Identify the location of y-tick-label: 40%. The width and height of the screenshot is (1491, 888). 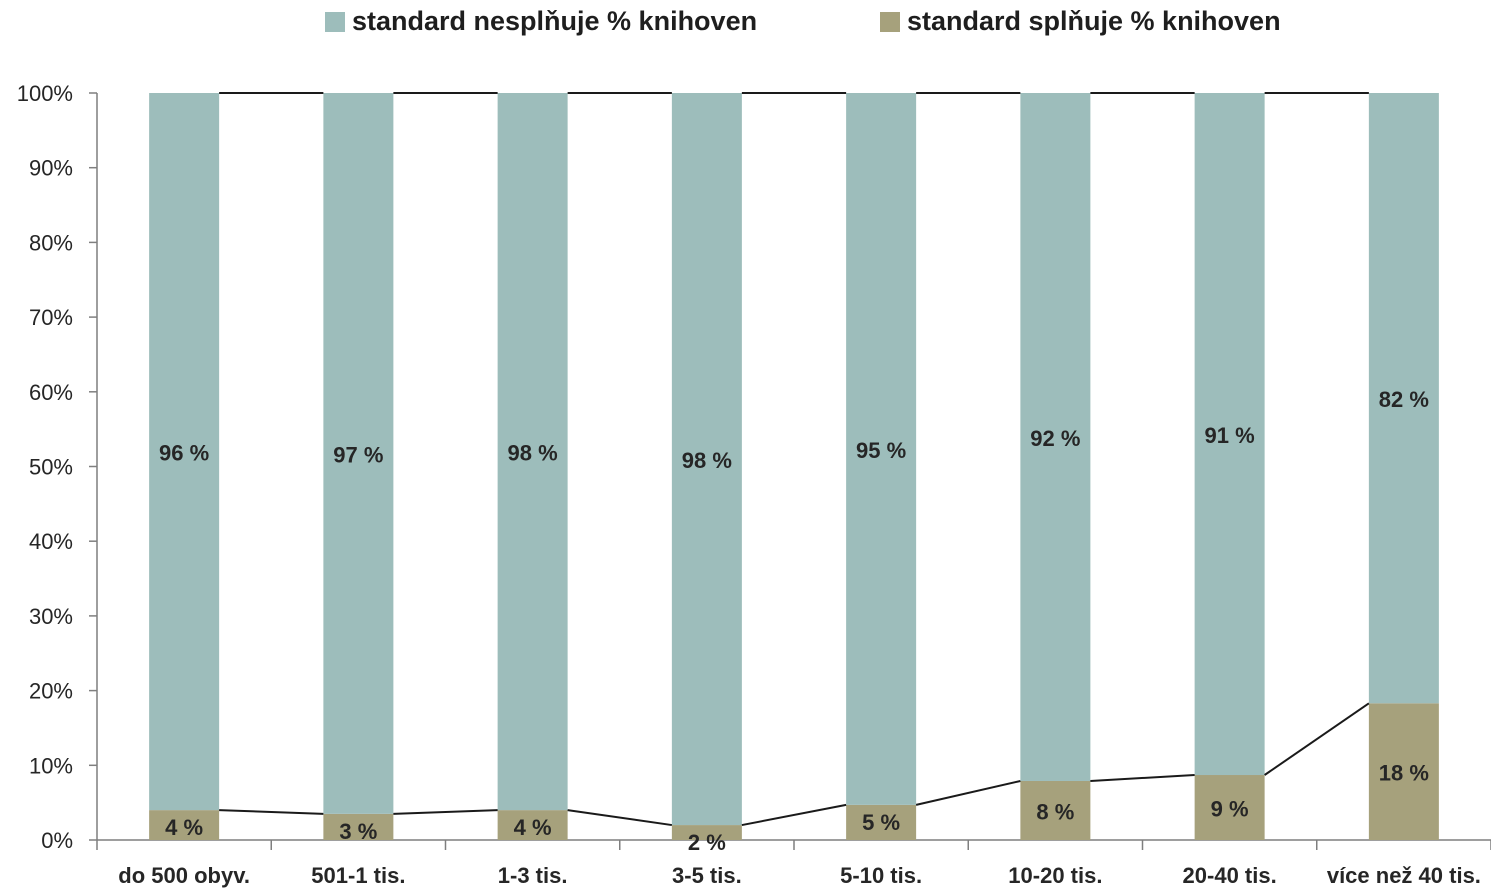
(51, 541).